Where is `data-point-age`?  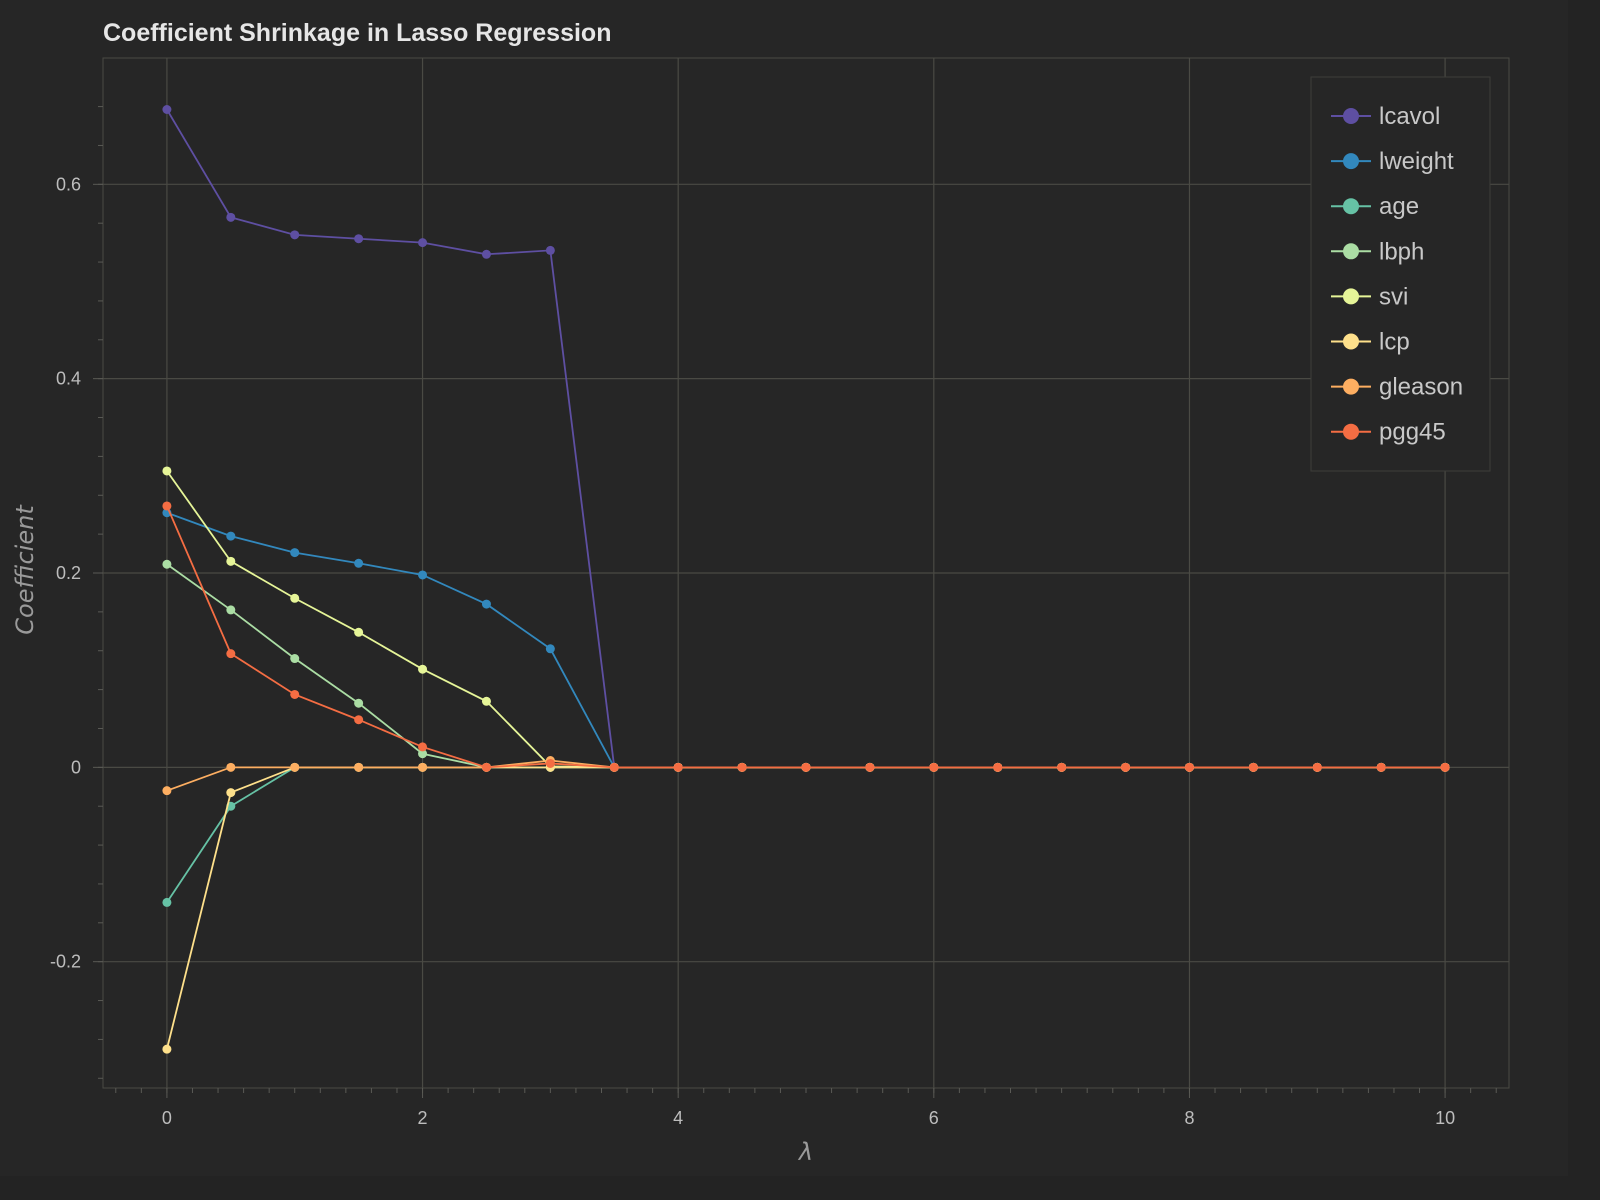 data-point-age is located at coordinates (167, 902).